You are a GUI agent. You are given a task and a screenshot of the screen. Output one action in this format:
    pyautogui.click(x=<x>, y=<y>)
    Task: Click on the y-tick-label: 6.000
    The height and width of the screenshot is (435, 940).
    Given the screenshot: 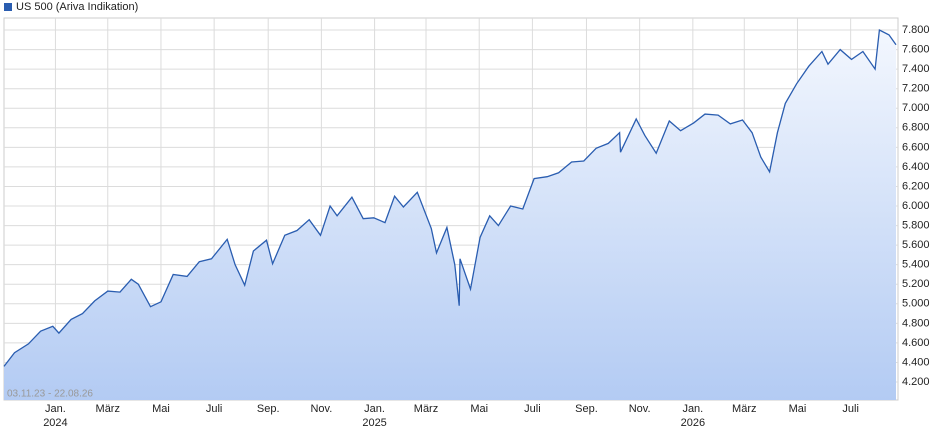 What is the action you would take?
    pyautogui.click(x=916, y=206)
    